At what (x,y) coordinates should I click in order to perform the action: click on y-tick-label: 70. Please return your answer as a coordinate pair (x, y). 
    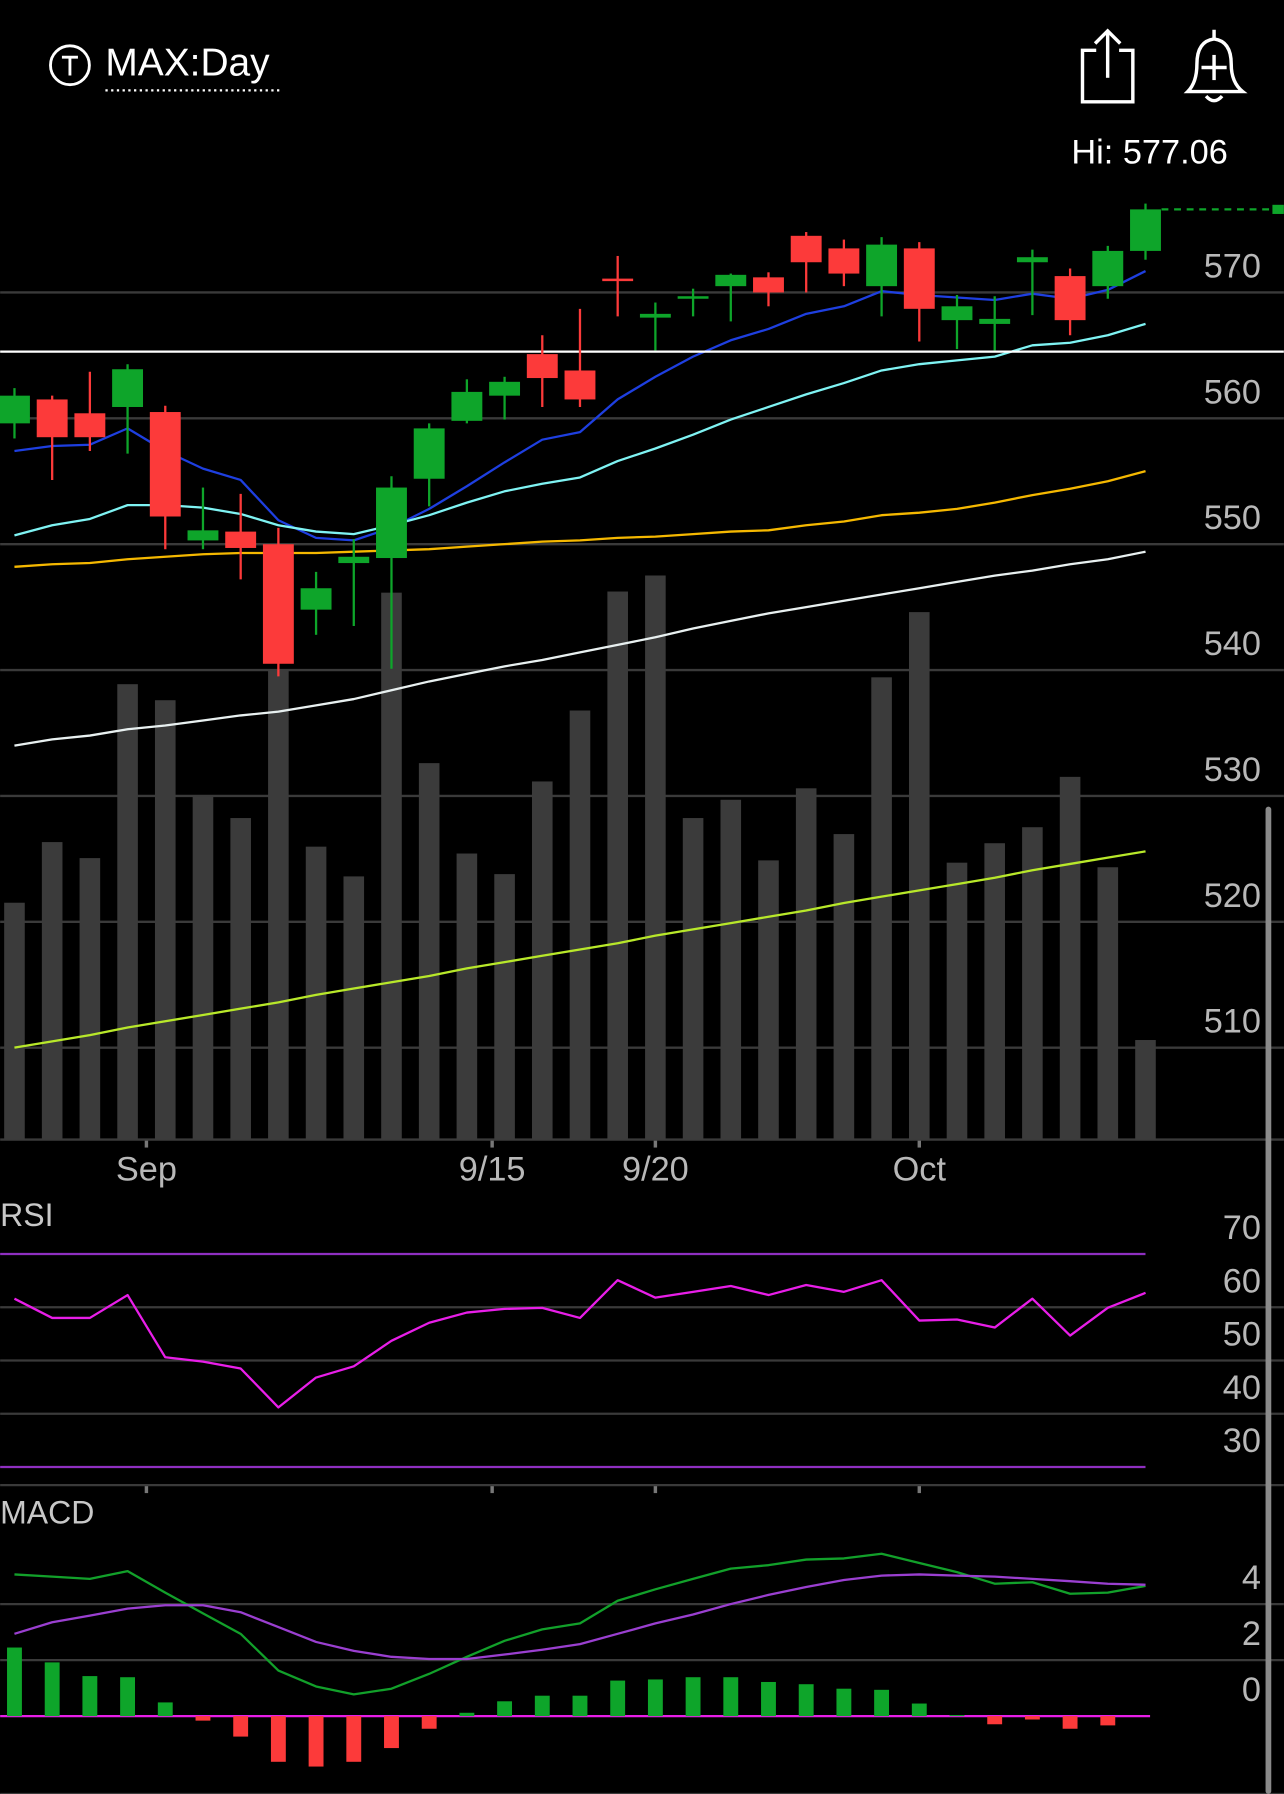
    Looking at the image, I should click on (1242, 1228).